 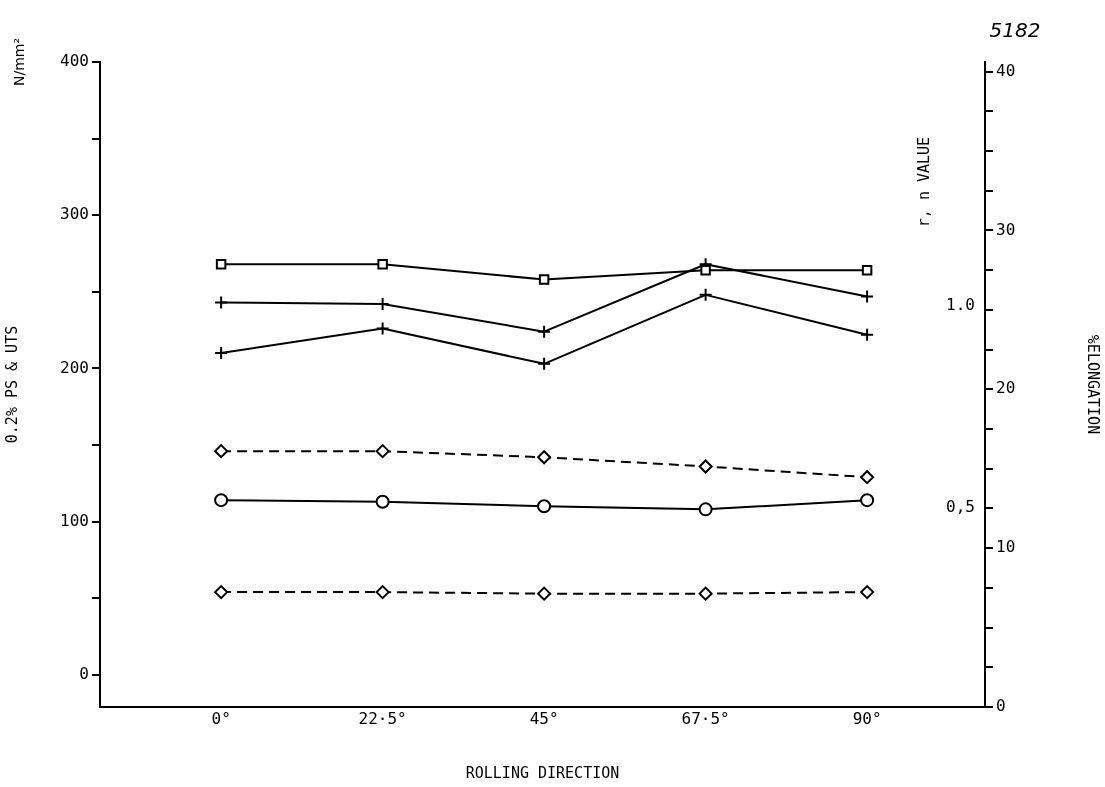 I want to click on y3-tick-label: 0,5, so click(x=960, y=507).